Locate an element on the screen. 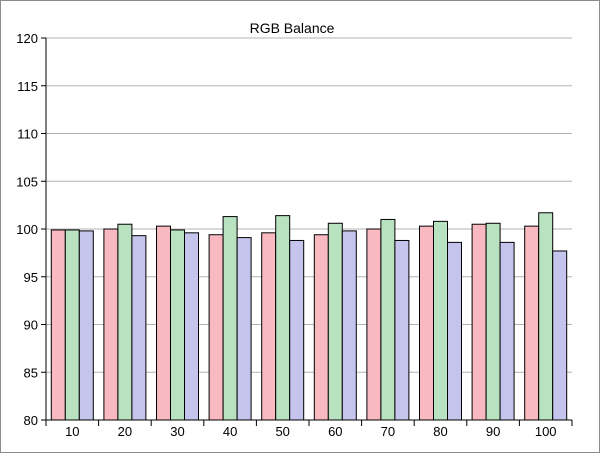 The height and width of the screenshot is (453, 600). x-tick-label: 50 is located at coordinates (282, 431).